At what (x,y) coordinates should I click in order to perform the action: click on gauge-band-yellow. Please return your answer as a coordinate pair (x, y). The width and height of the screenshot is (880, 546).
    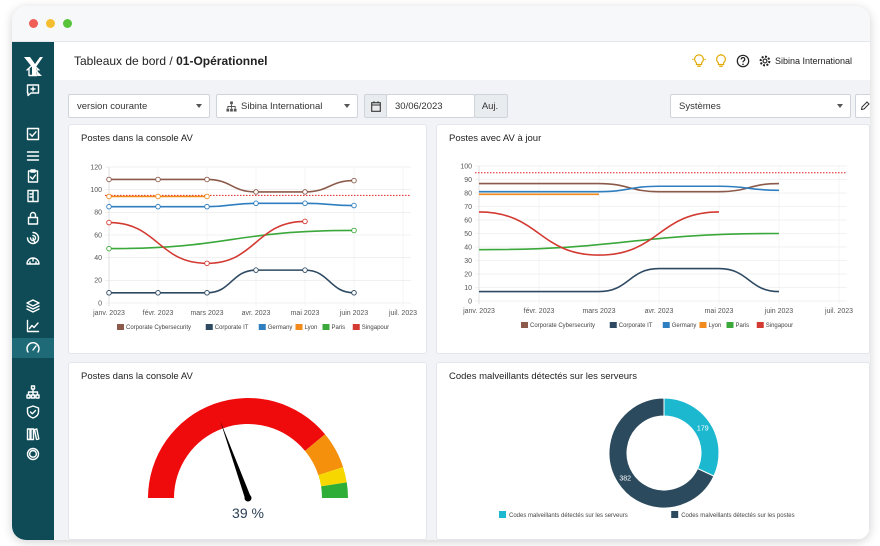
    Looking at the image, I should click on (332, 477).